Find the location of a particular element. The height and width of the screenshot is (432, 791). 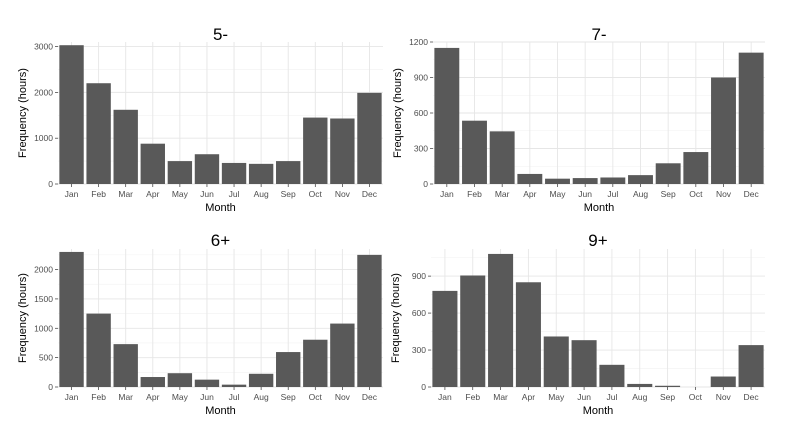

panel-title: 9+ is located at coordinates (597, 240).